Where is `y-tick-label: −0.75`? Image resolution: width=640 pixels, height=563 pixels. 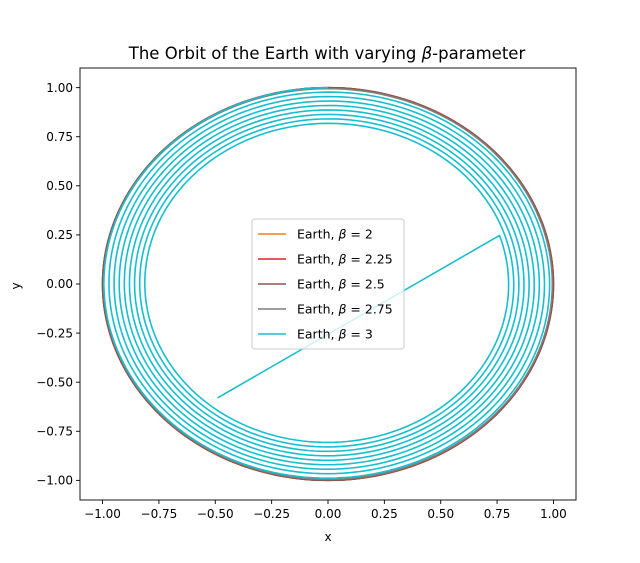
y-tick-label: −0.75 is located at coordinates (54, 431).